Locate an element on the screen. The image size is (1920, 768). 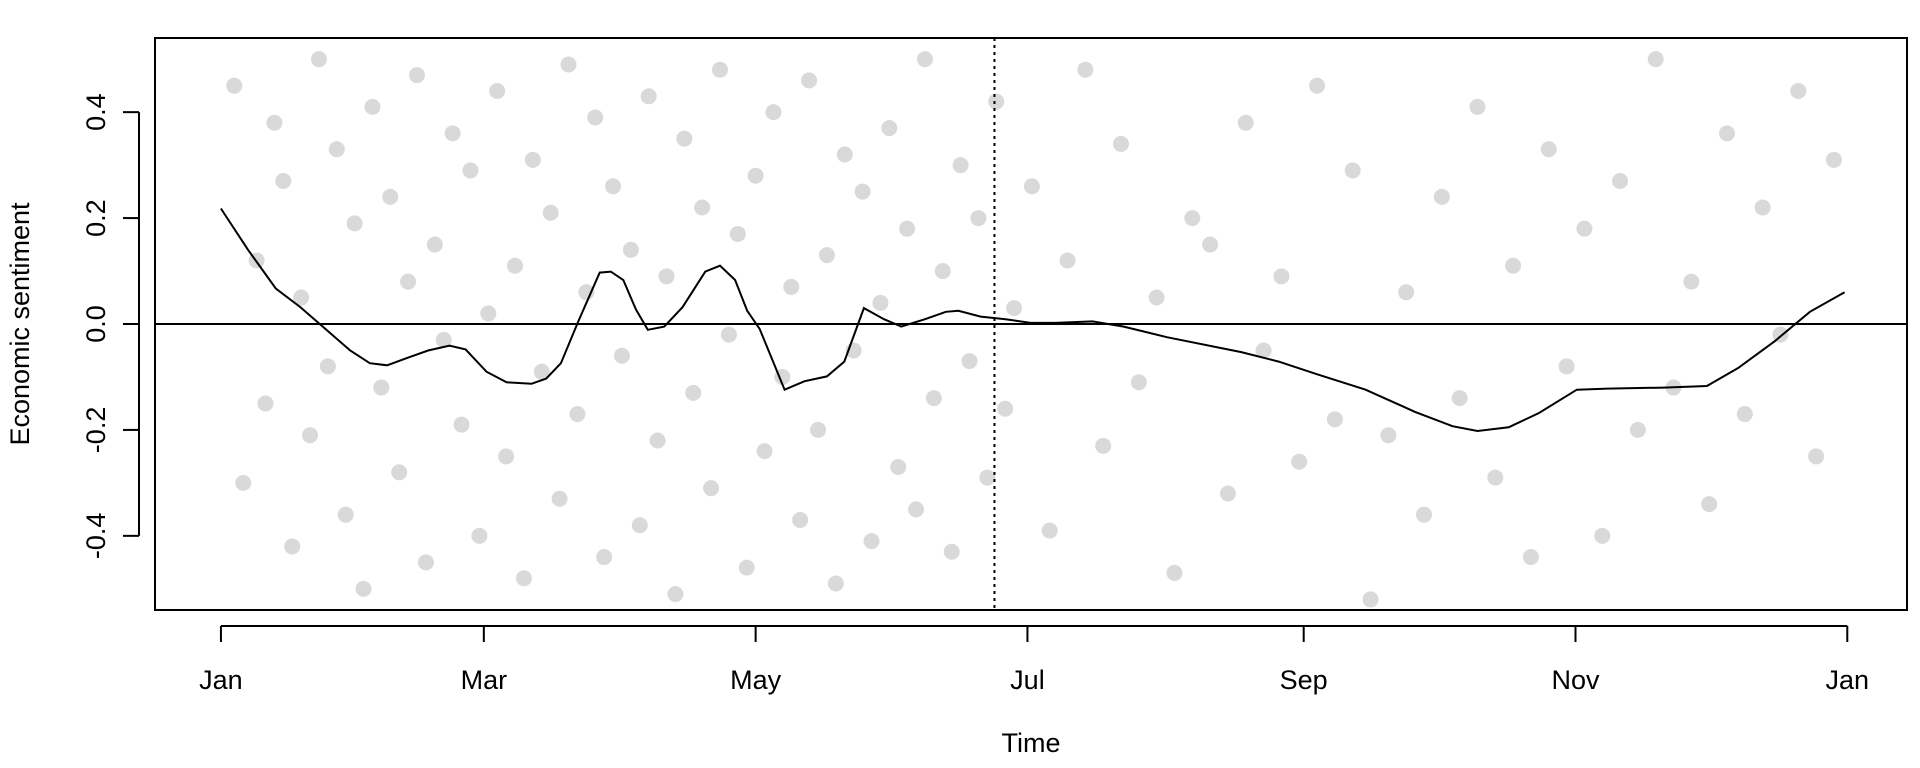
x-axis-title: Time is located at coordinates (1031, 743).